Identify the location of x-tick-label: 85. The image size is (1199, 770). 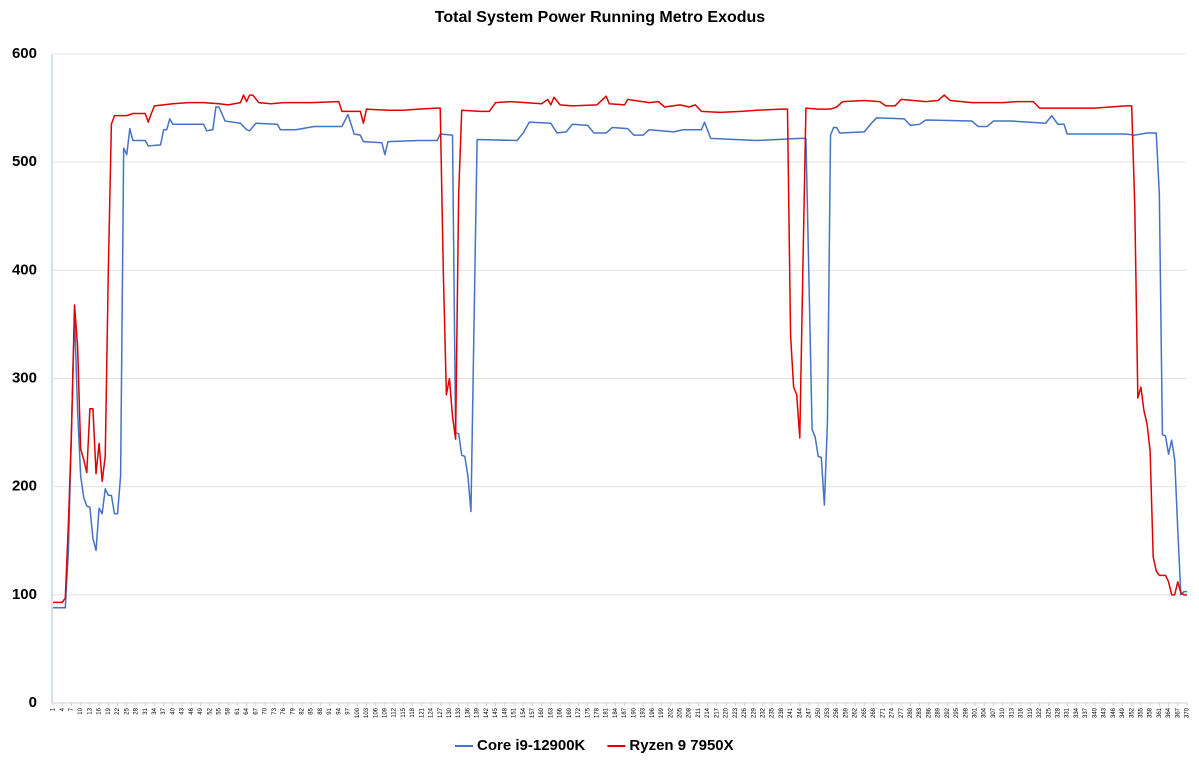
(312, 710).